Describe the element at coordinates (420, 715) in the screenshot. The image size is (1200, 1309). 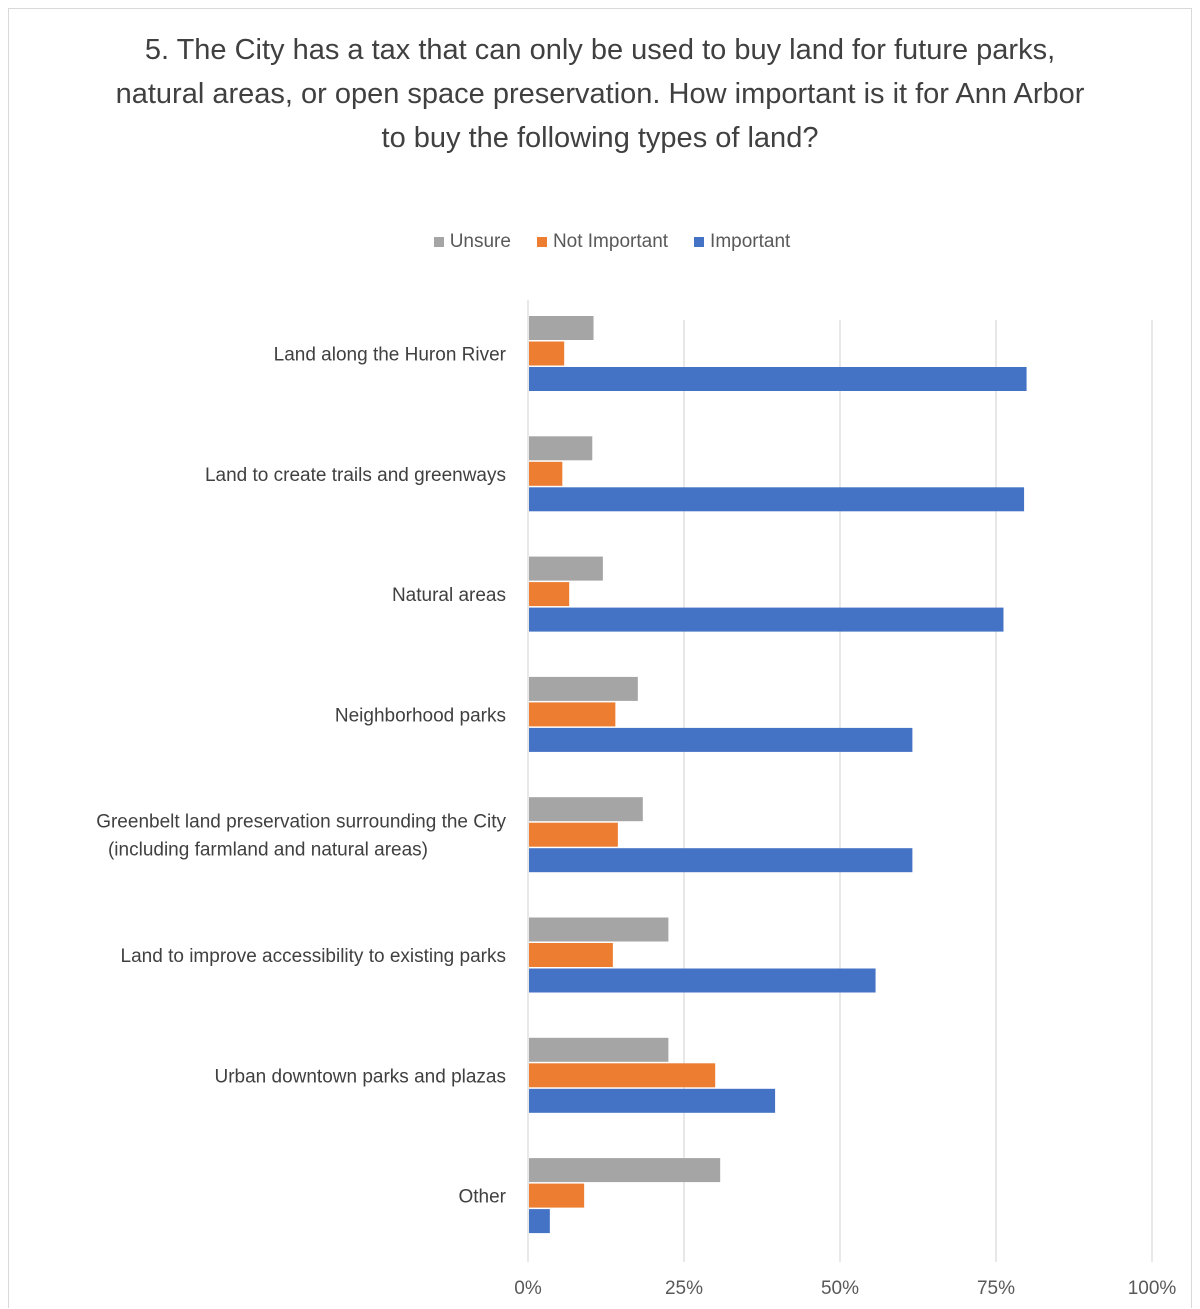
I see `category-label: Neighborhood parks` at that location.